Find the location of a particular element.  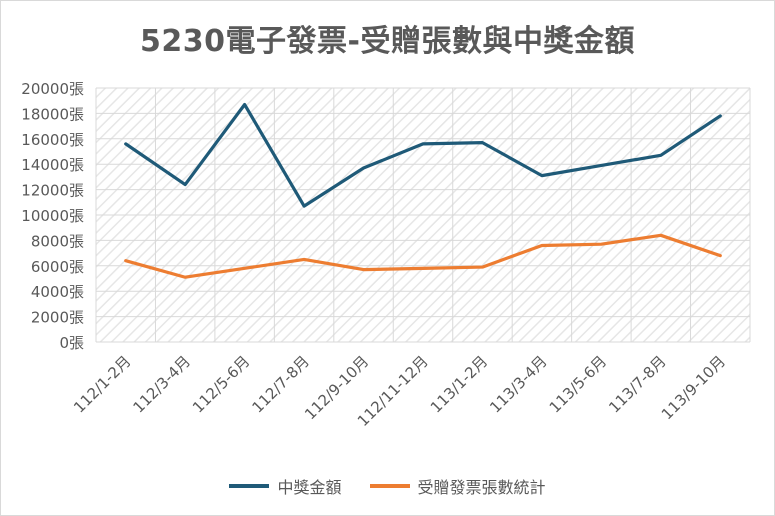

y-tick-label: 16000張 is located at coordinates (52, 140).